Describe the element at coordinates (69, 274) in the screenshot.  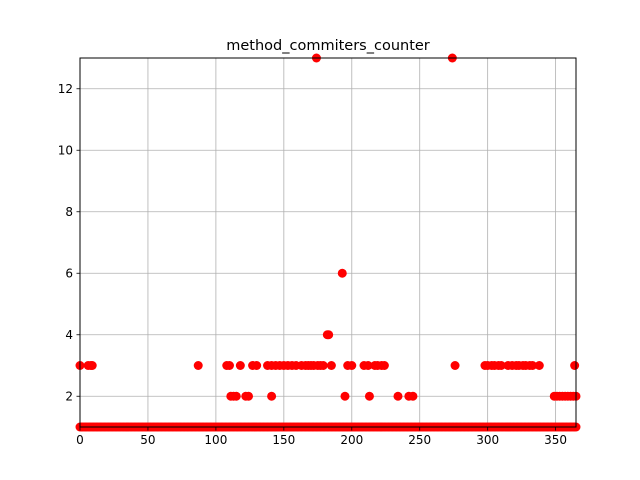
I see `y-tick-label: 6` at that location.